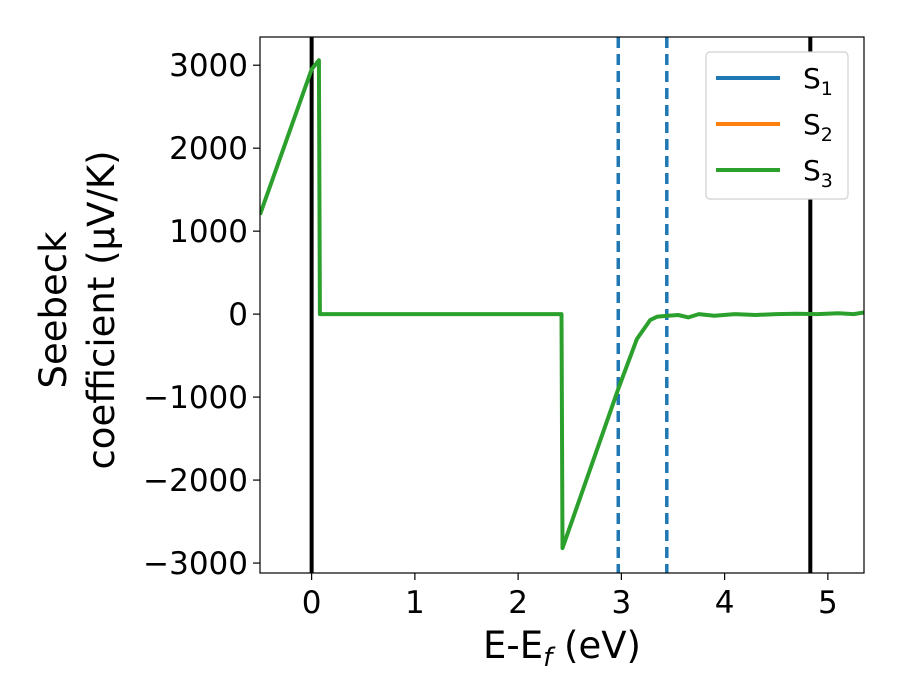 This screenshot has width=900, height=700. What do you see at coordinates (208, 232) in the screenshot?
I see `y-tick-label: 1000` at bounding box center [208, 232].